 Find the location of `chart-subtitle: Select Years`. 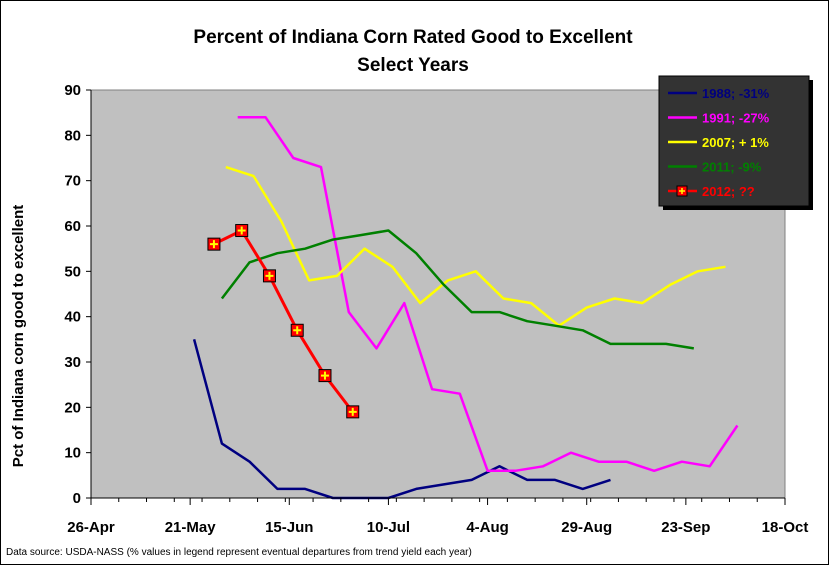

chart-subtitle: Select Years is located at coordinates (413, 65).